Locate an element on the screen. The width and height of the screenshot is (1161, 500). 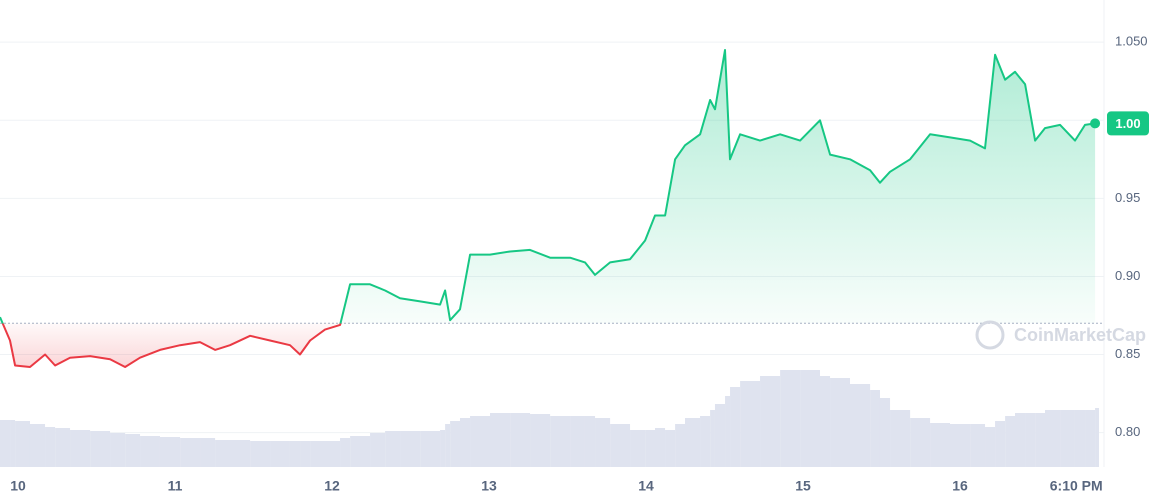
y-tick-label: 0.90 is located at coordinates (1127, 275).